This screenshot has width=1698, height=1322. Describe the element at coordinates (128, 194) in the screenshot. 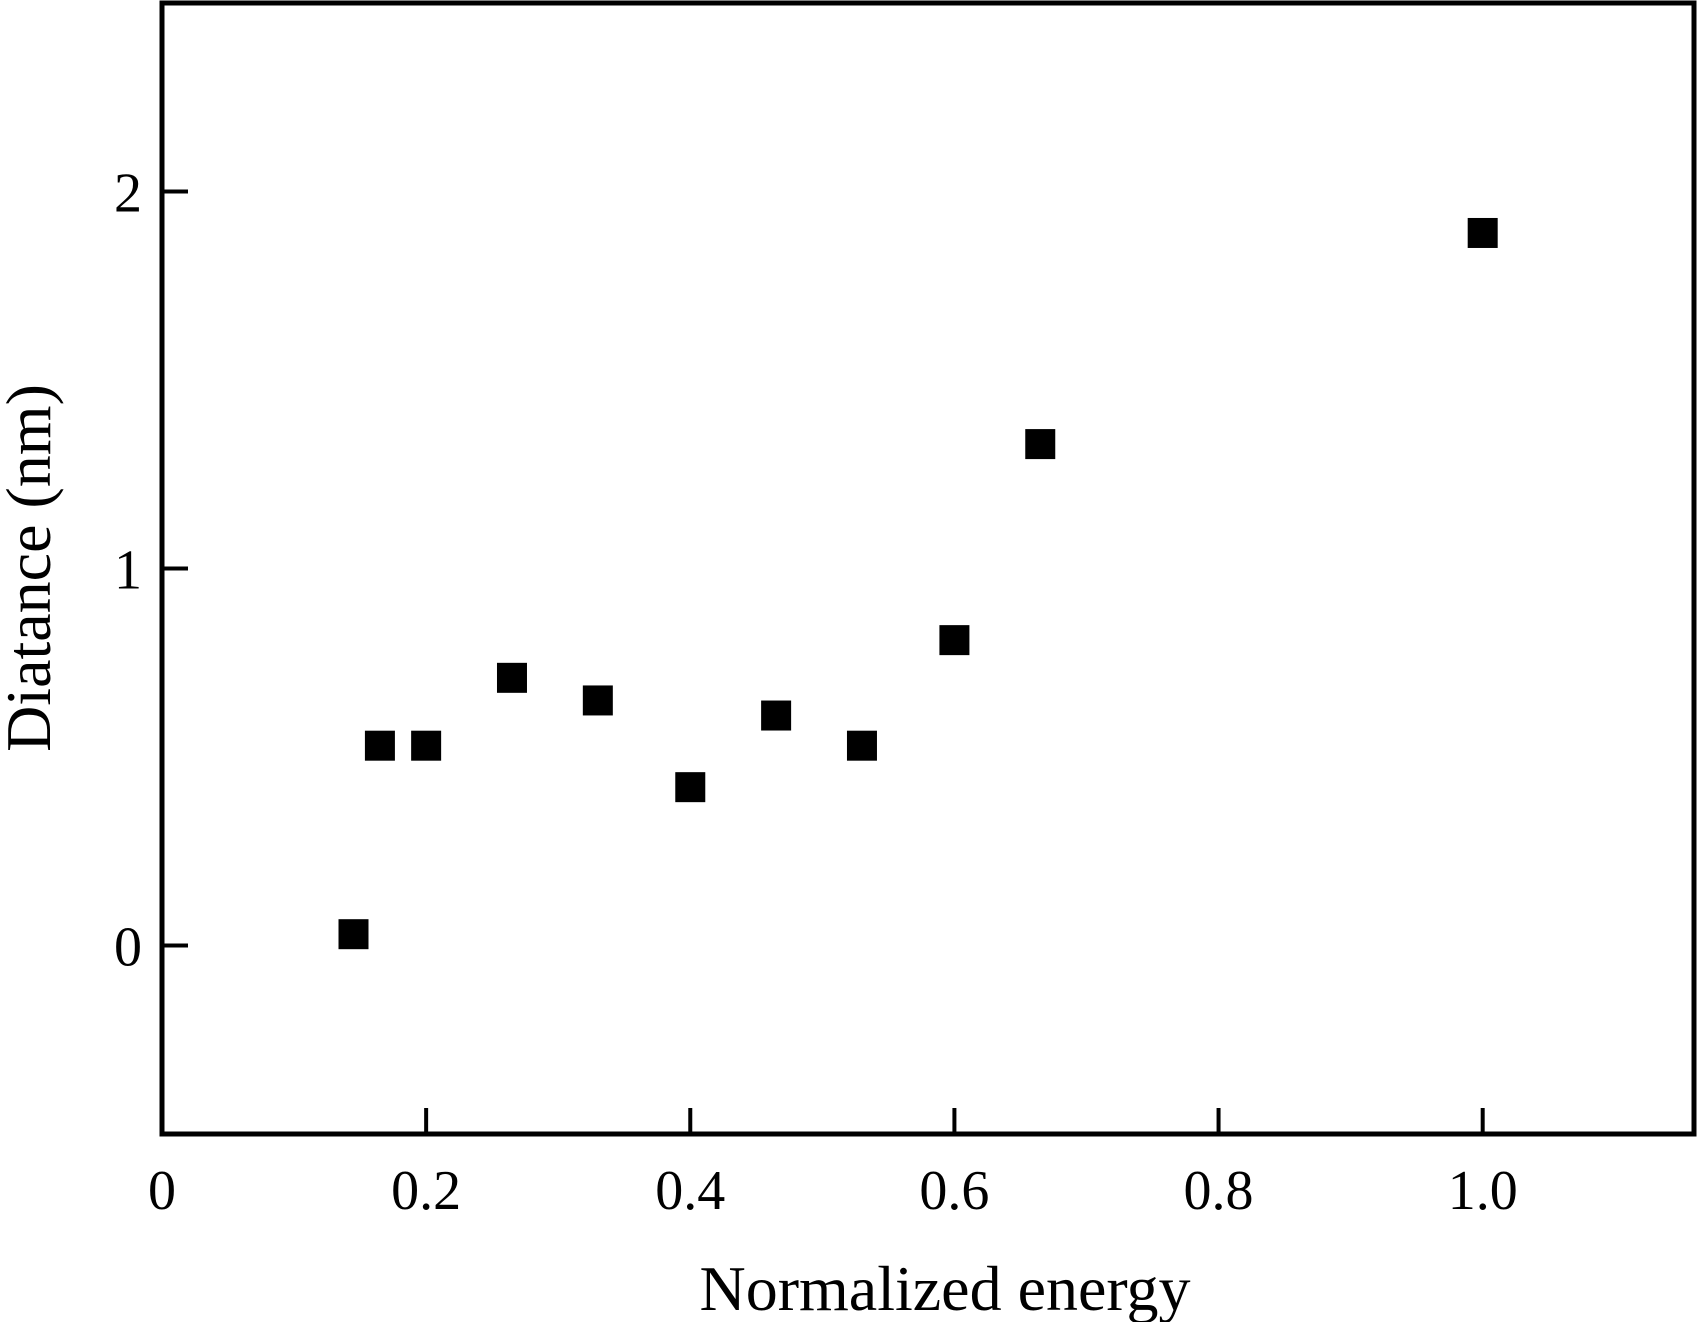

I see `y-tick-label: 2` at that location.